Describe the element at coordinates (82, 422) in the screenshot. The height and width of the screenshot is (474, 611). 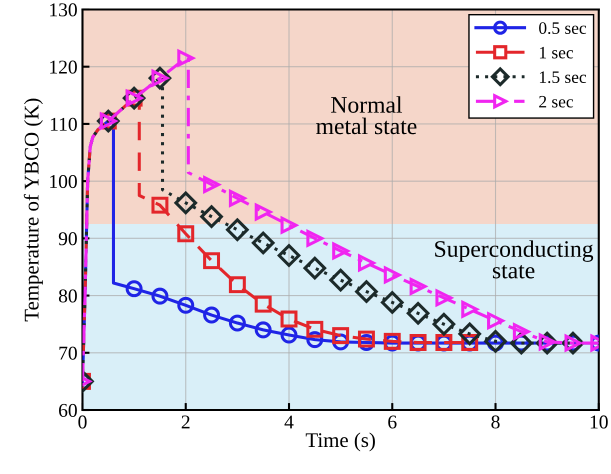
I see `x-tick-label: 0` at that location.